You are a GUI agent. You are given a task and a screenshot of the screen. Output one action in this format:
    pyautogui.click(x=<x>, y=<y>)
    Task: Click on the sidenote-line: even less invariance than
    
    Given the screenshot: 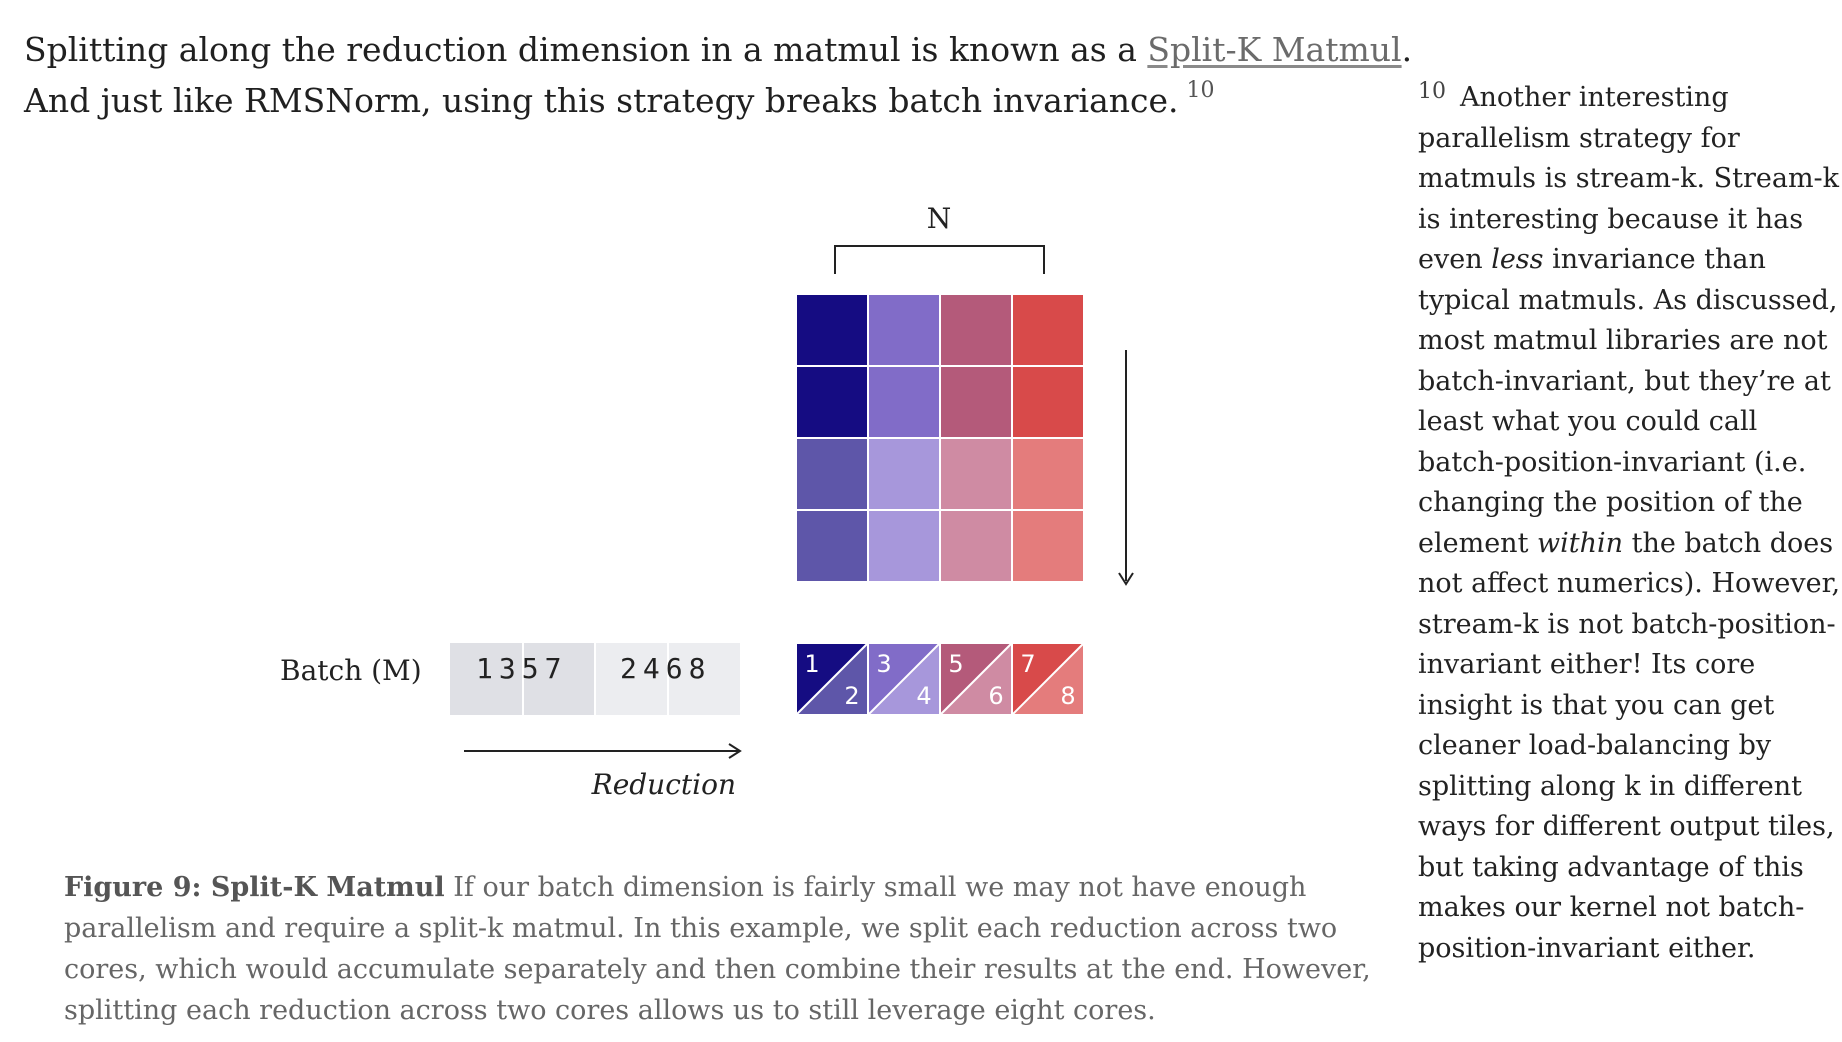 What is the action you would take?
    pyautogui.click(x=1623, y=260)
    